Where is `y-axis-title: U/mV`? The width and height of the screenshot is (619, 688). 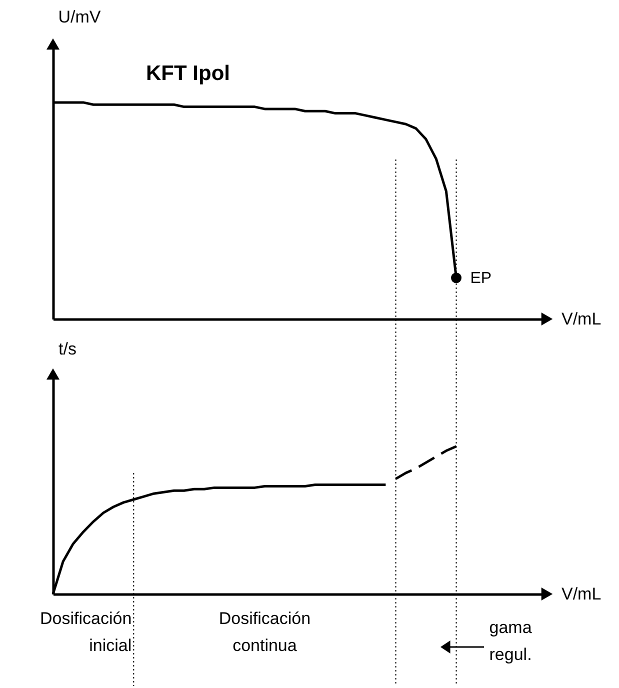
y-axis-title: U/mV is located at coordinates (80, 17).